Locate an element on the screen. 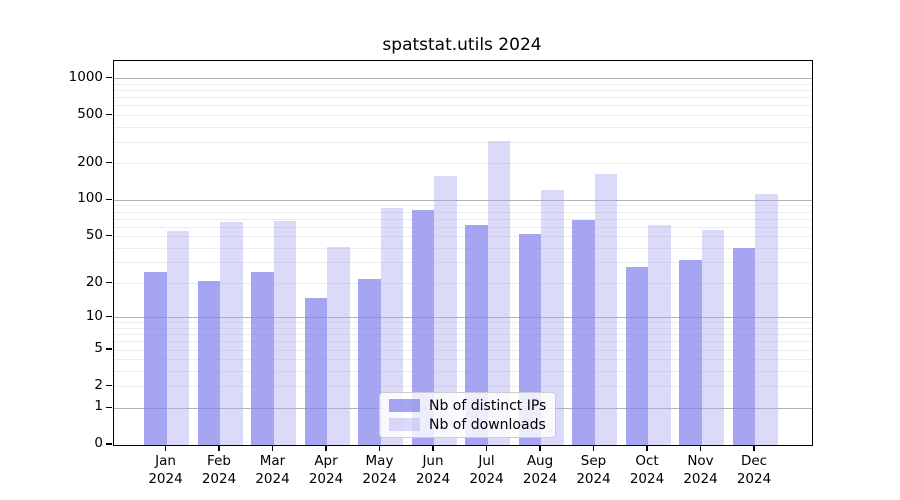 Image resolution: width=900 pixels, height=500 pixels. x-tick-label-jan: Jan 2024 is located at coordinates (165, 470).